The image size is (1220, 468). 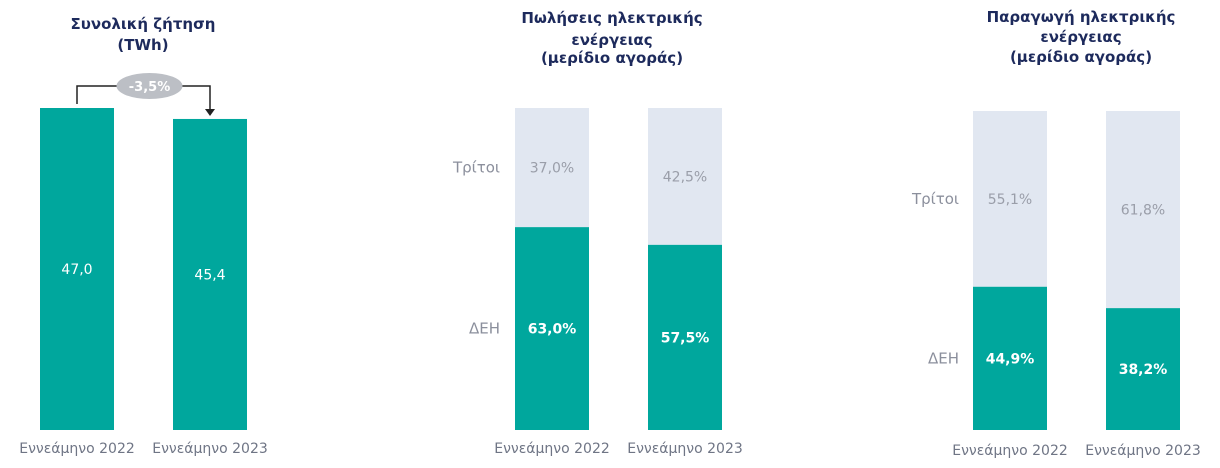 I want to click on chart2-third-label: 37,0%, so click(x=552, y=169).